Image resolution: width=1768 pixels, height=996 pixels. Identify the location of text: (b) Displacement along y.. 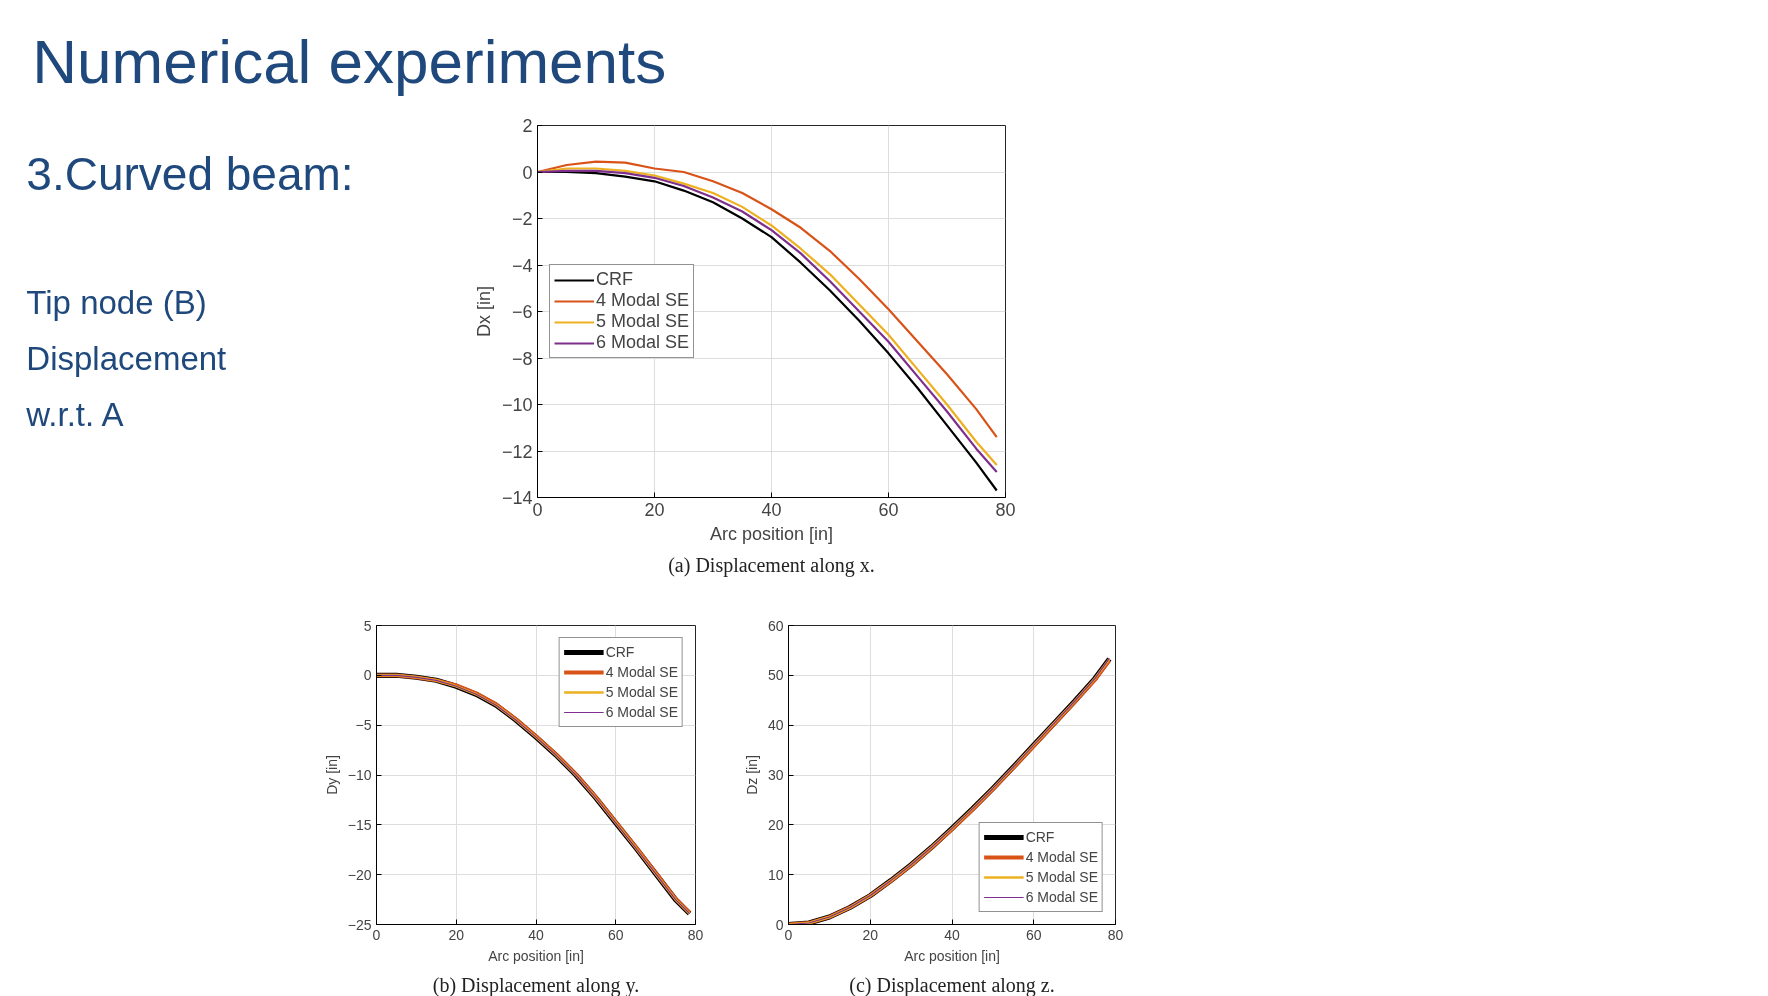
(536, 984).